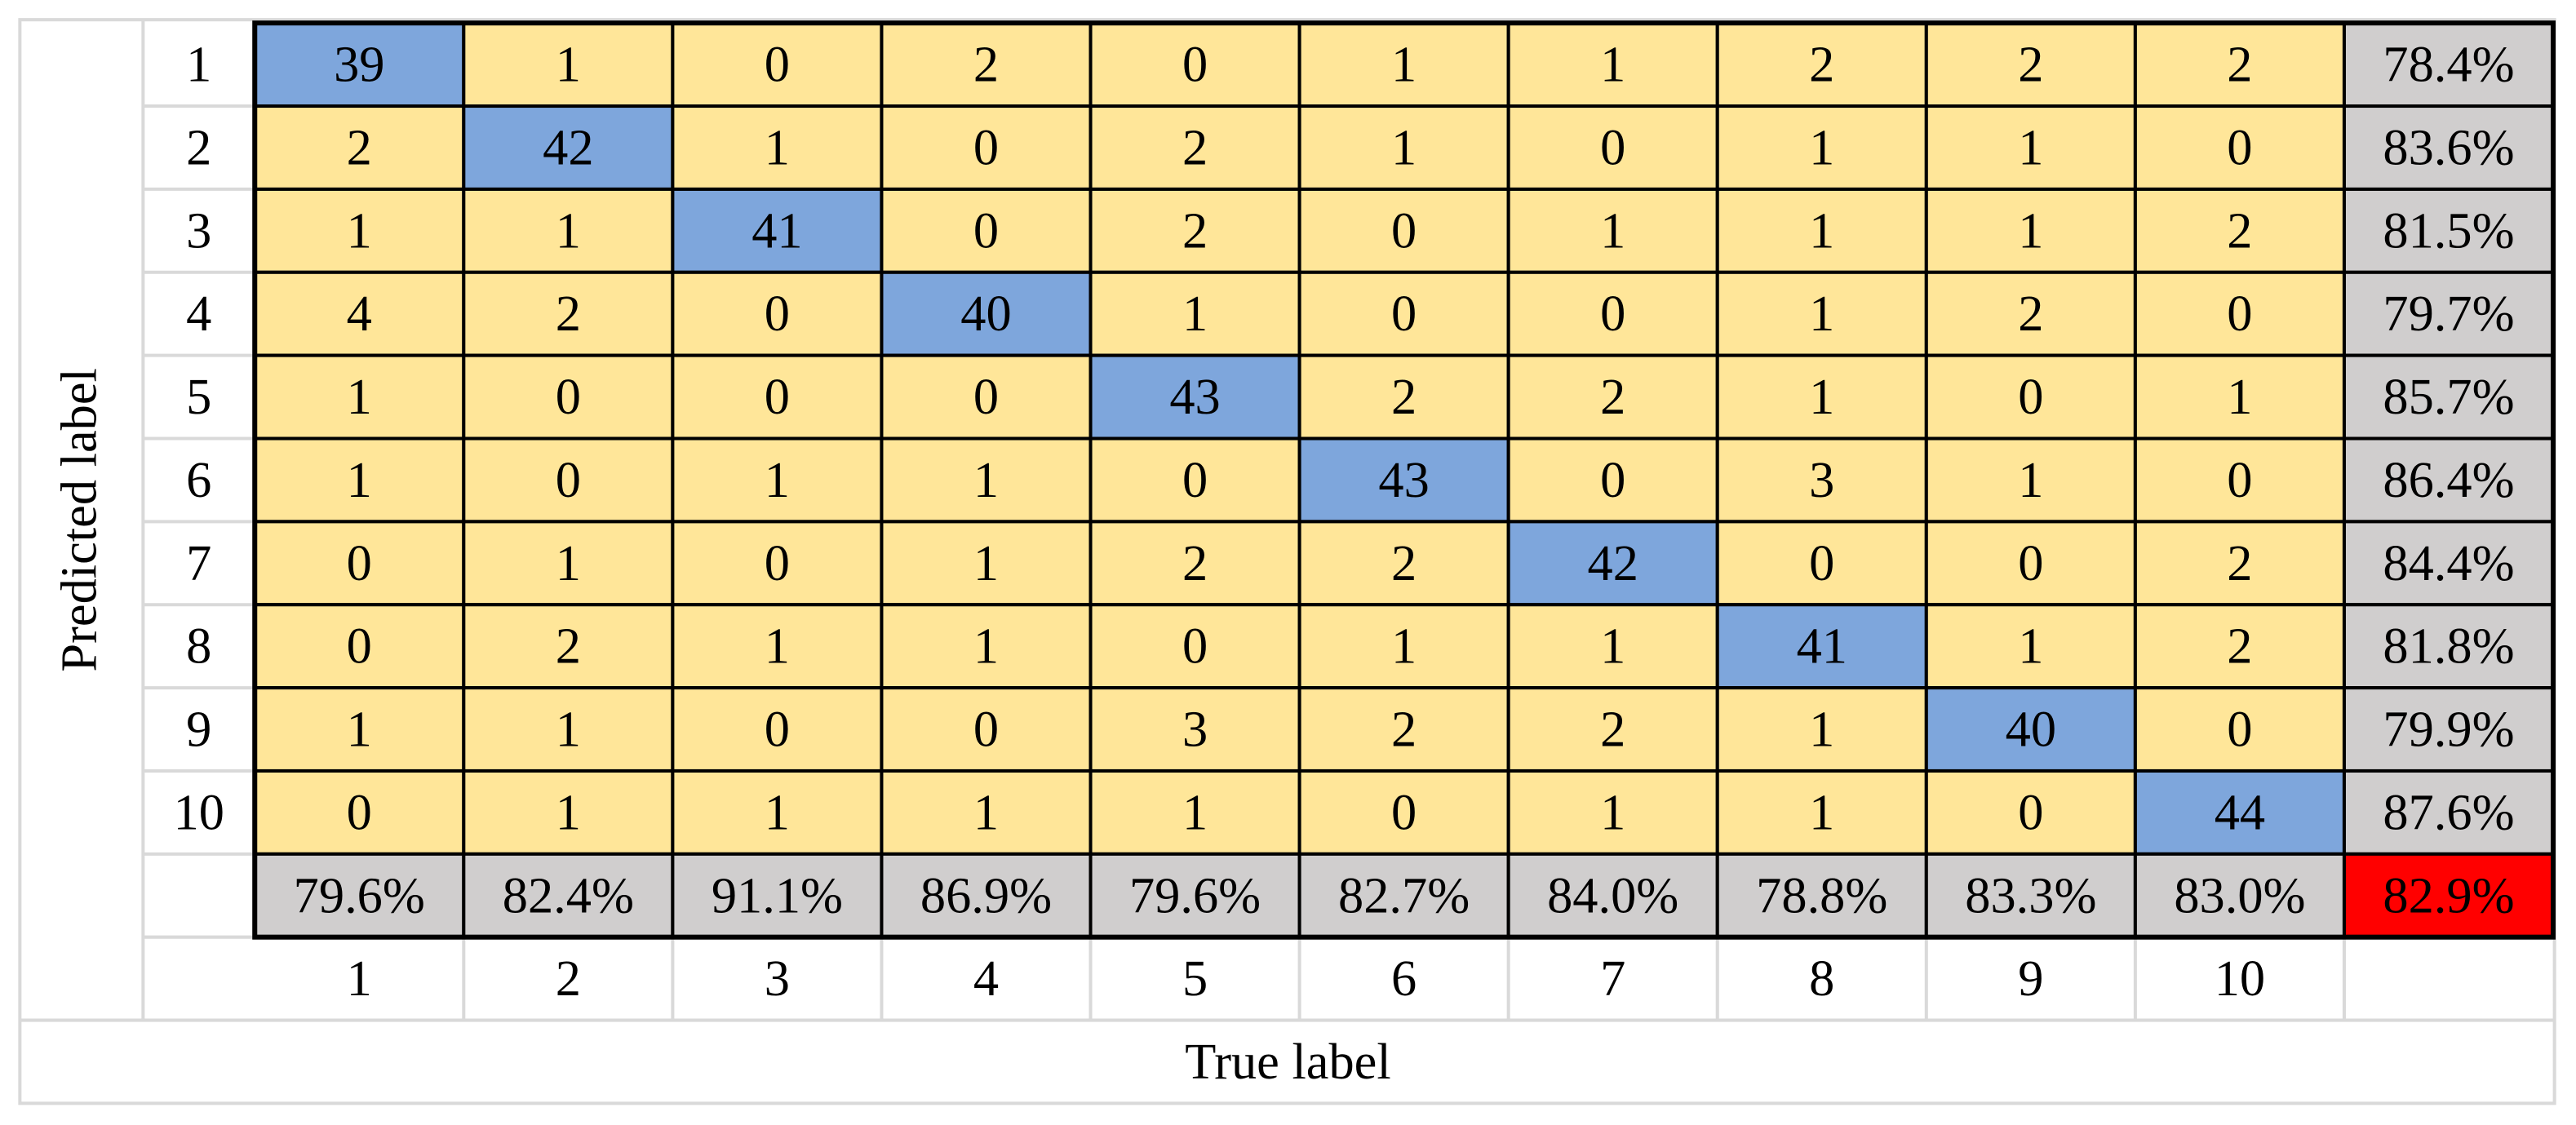 This screenshot has height=1125, width=2576. Describe the element at coordinates (2031, 978) in the screenshot. I see `col-label: 9` at that location.